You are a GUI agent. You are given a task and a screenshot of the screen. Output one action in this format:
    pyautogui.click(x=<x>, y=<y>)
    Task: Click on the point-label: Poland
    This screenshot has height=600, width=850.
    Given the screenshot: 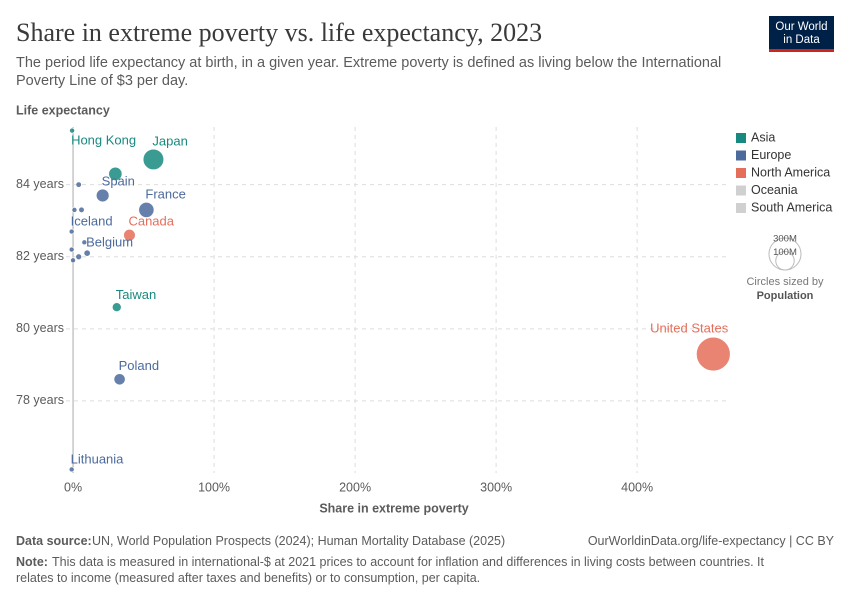 What is the action you would take?
    pyautogui.click(x=139, y=365)
    